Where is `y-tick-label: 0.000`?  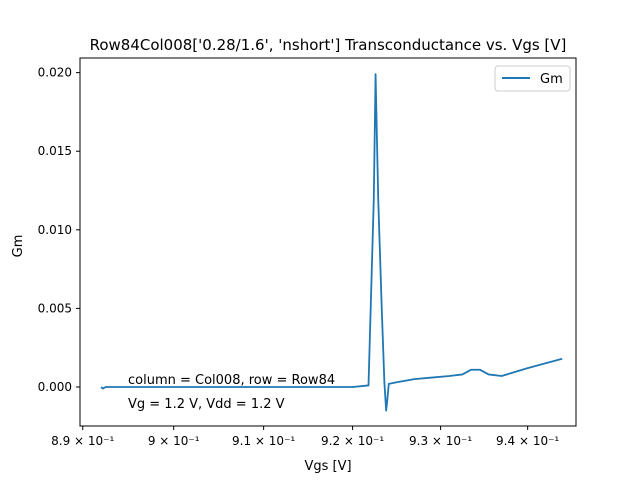 y-tick-label: 0.000 is located at coordinates (55, 387).